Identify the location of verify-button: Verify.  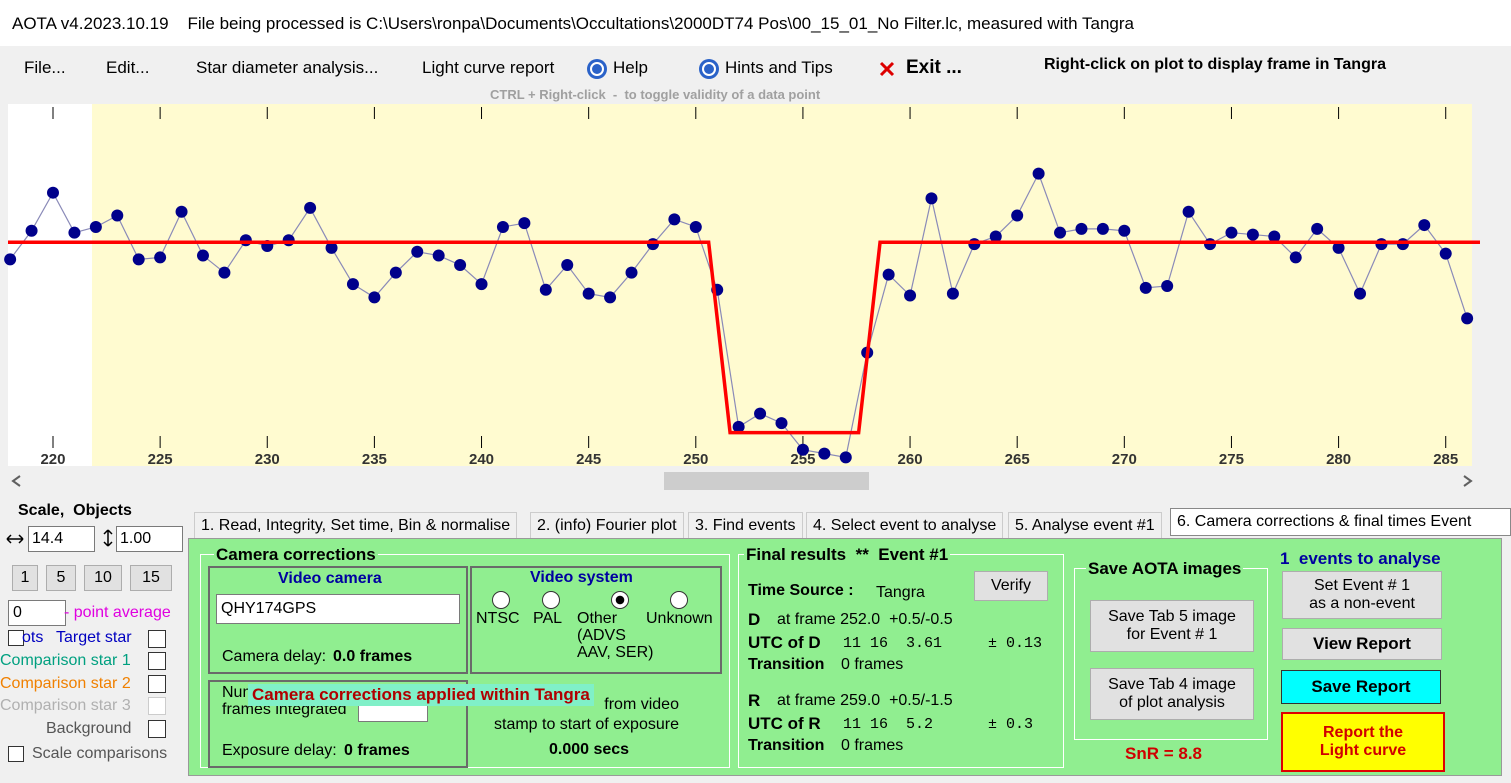
(1011, 586).